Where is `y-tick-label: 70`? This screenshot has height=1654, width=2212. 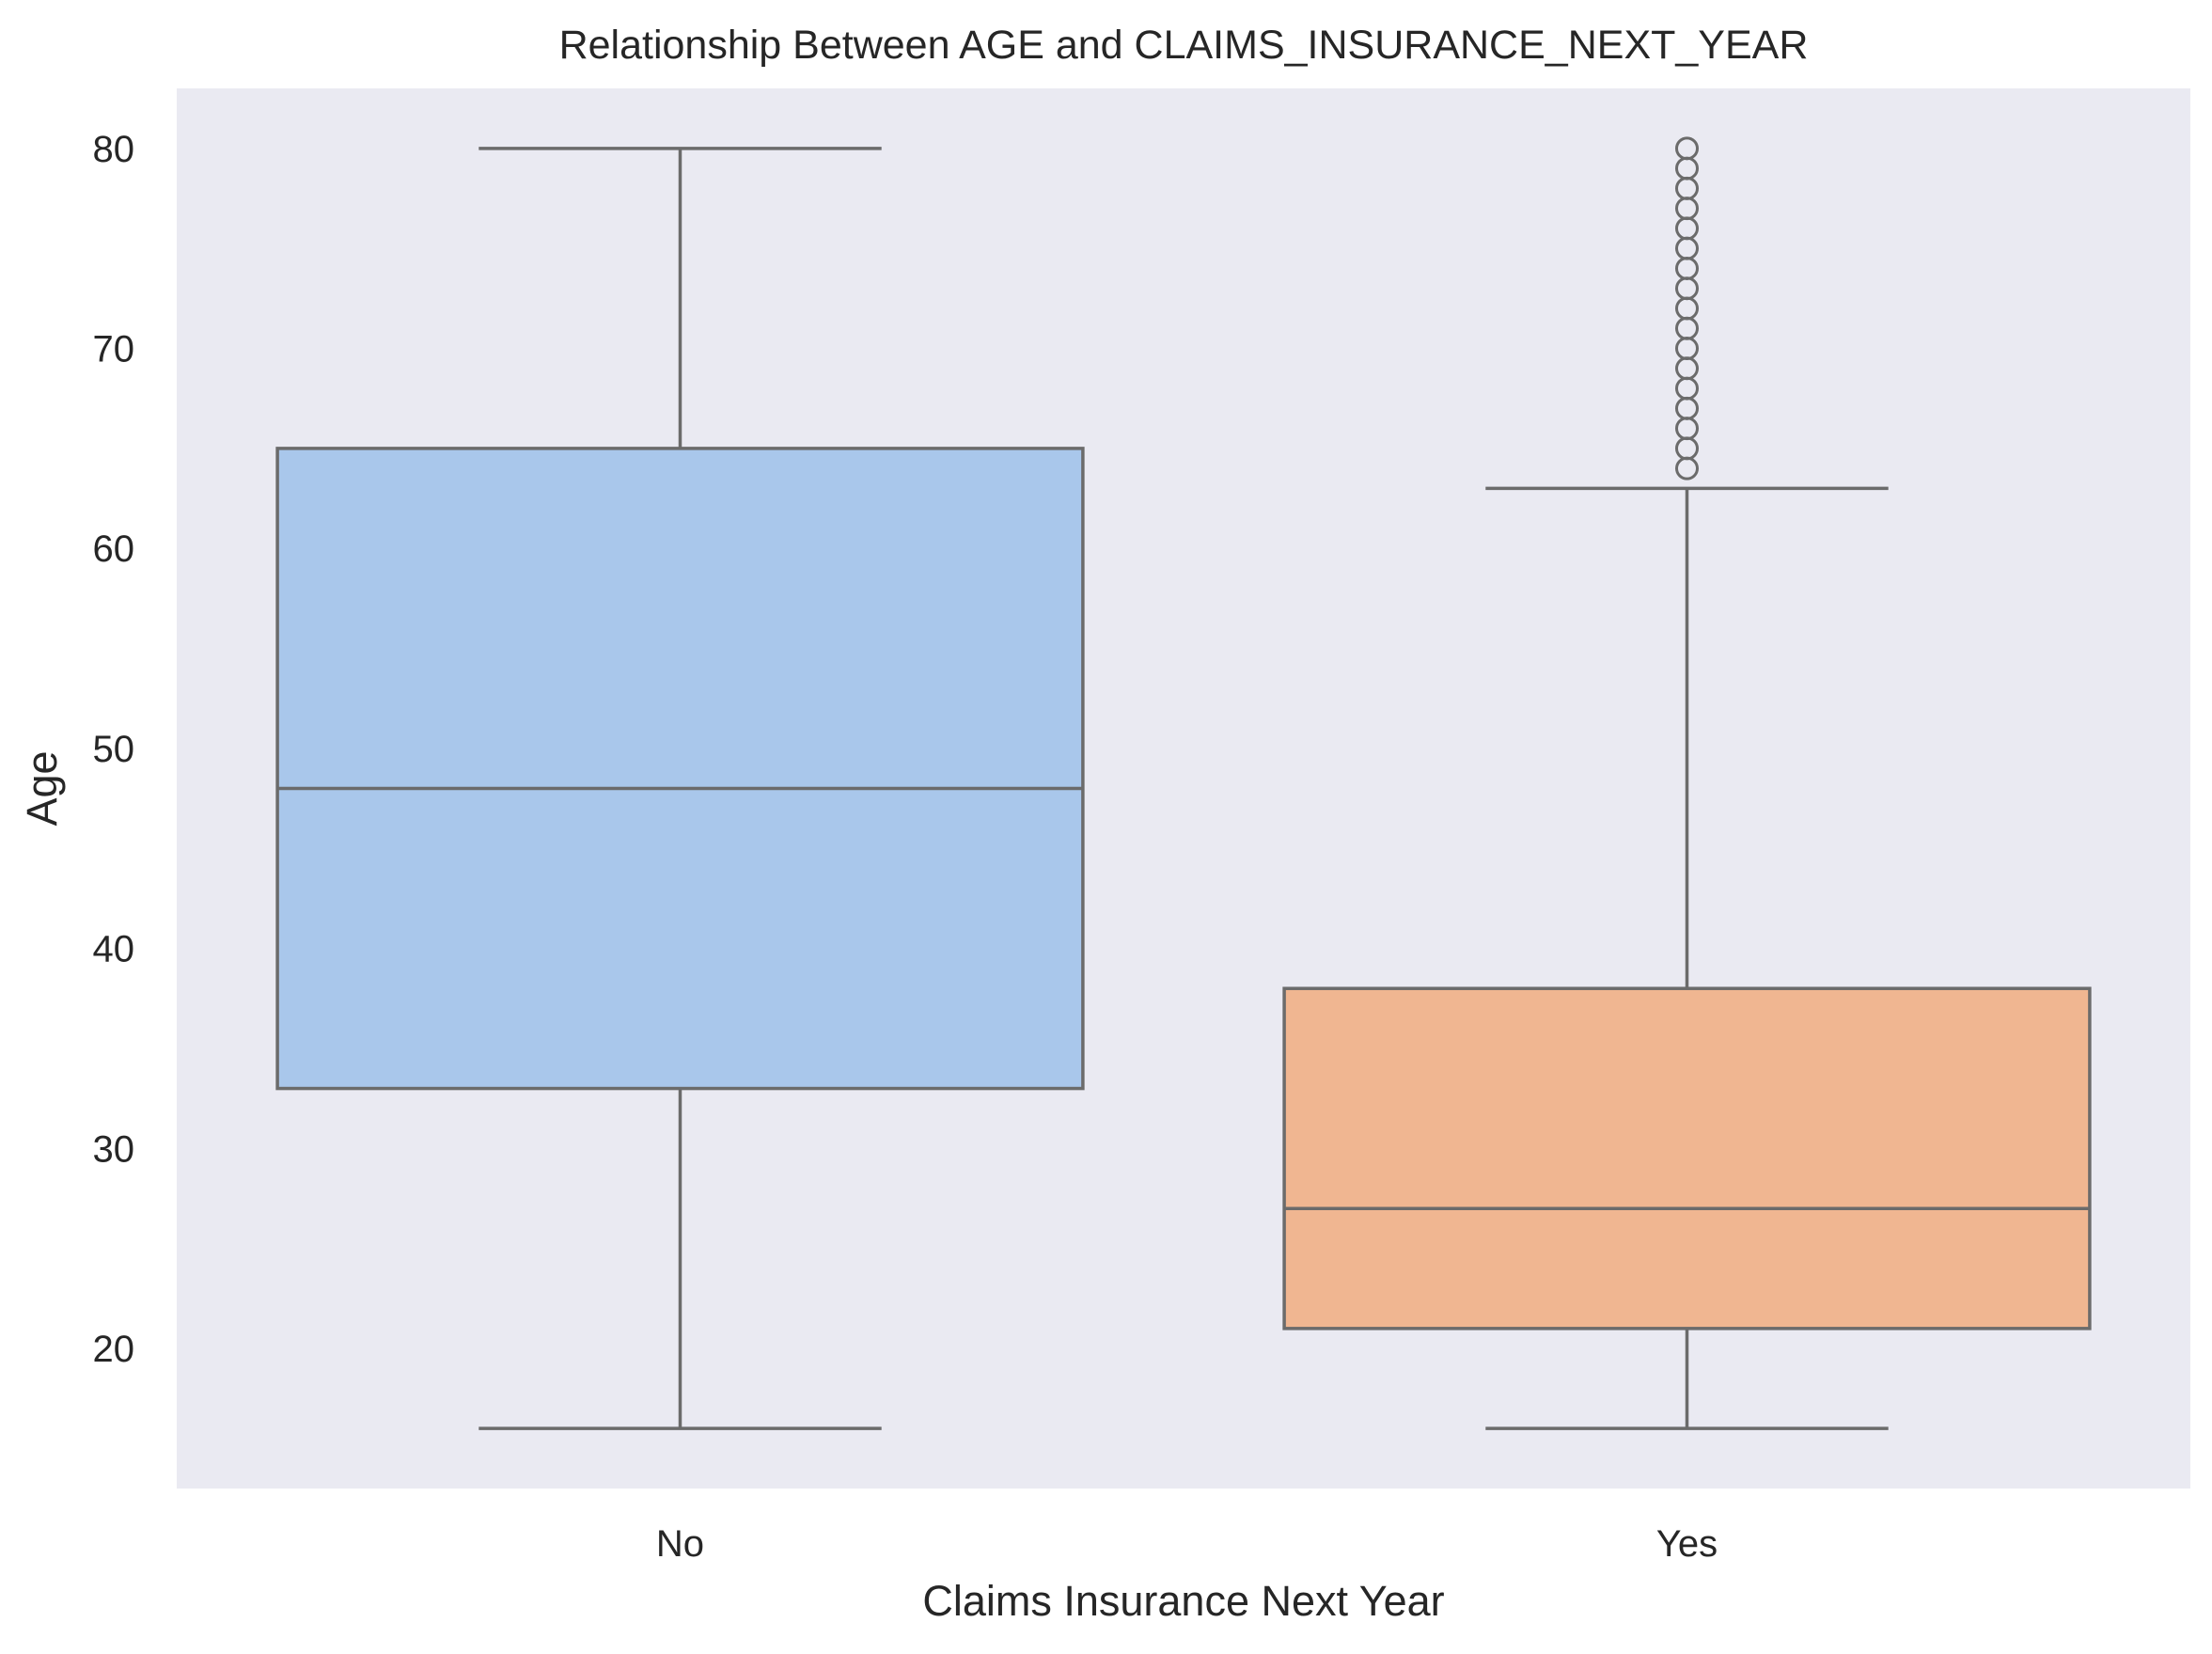
y-tick-label: 70 is located at coordinates (114, 349).